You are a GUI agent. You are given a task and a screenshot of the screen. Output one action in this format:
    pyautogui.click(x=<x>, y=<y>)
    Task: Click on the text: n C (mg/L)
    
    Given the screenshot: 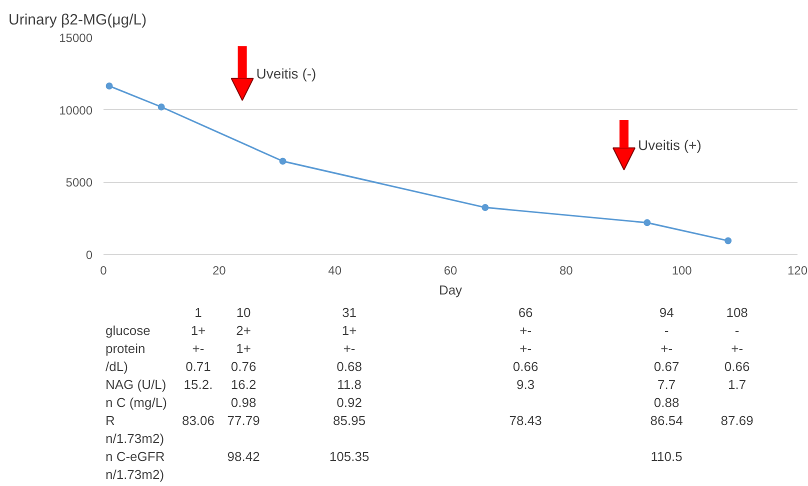 What is the action you would take?
    pyautogui.click(x=136, y=402)
    